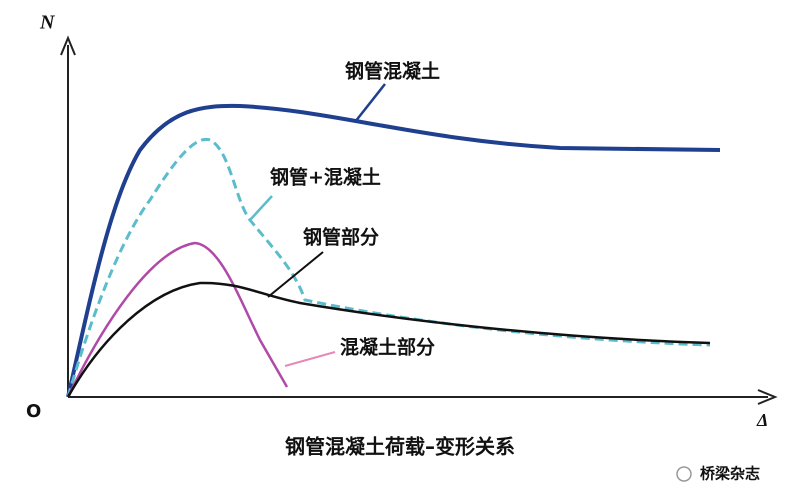  Describe the element at coordinates (325, 177) in the screenshot. I see `curve-label: 钢管+混凝土` at that location.